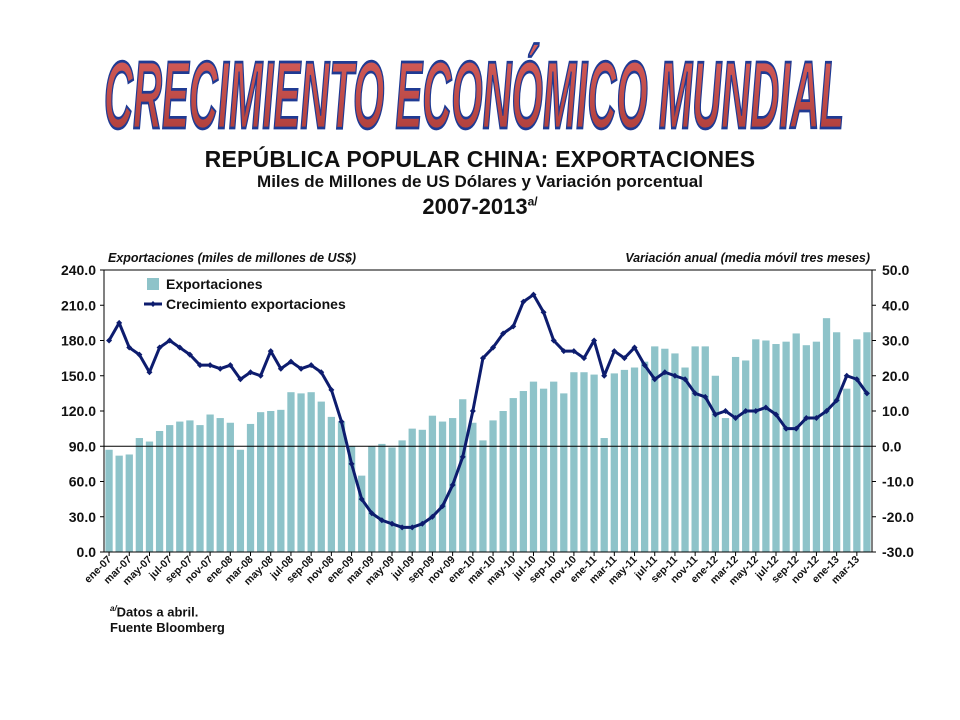 This screenshot has height=720, width=960. I want to click on right-tick-label: 30.0, so click(895, 341).